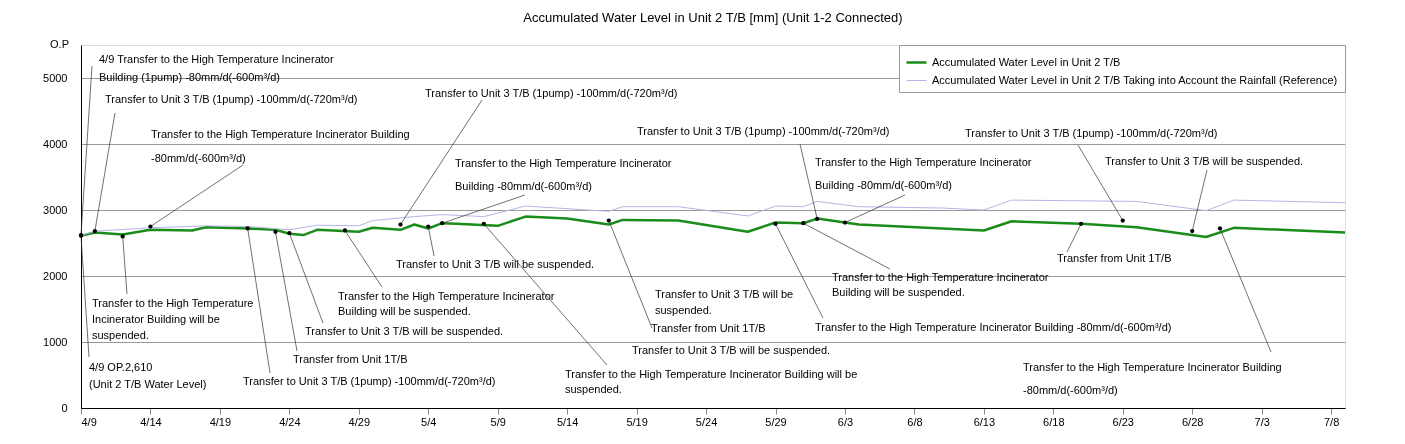  I want to click on annotation: 4/9 OP.2,610 (Unit 2 T/B Water Level), so click(148, 375).